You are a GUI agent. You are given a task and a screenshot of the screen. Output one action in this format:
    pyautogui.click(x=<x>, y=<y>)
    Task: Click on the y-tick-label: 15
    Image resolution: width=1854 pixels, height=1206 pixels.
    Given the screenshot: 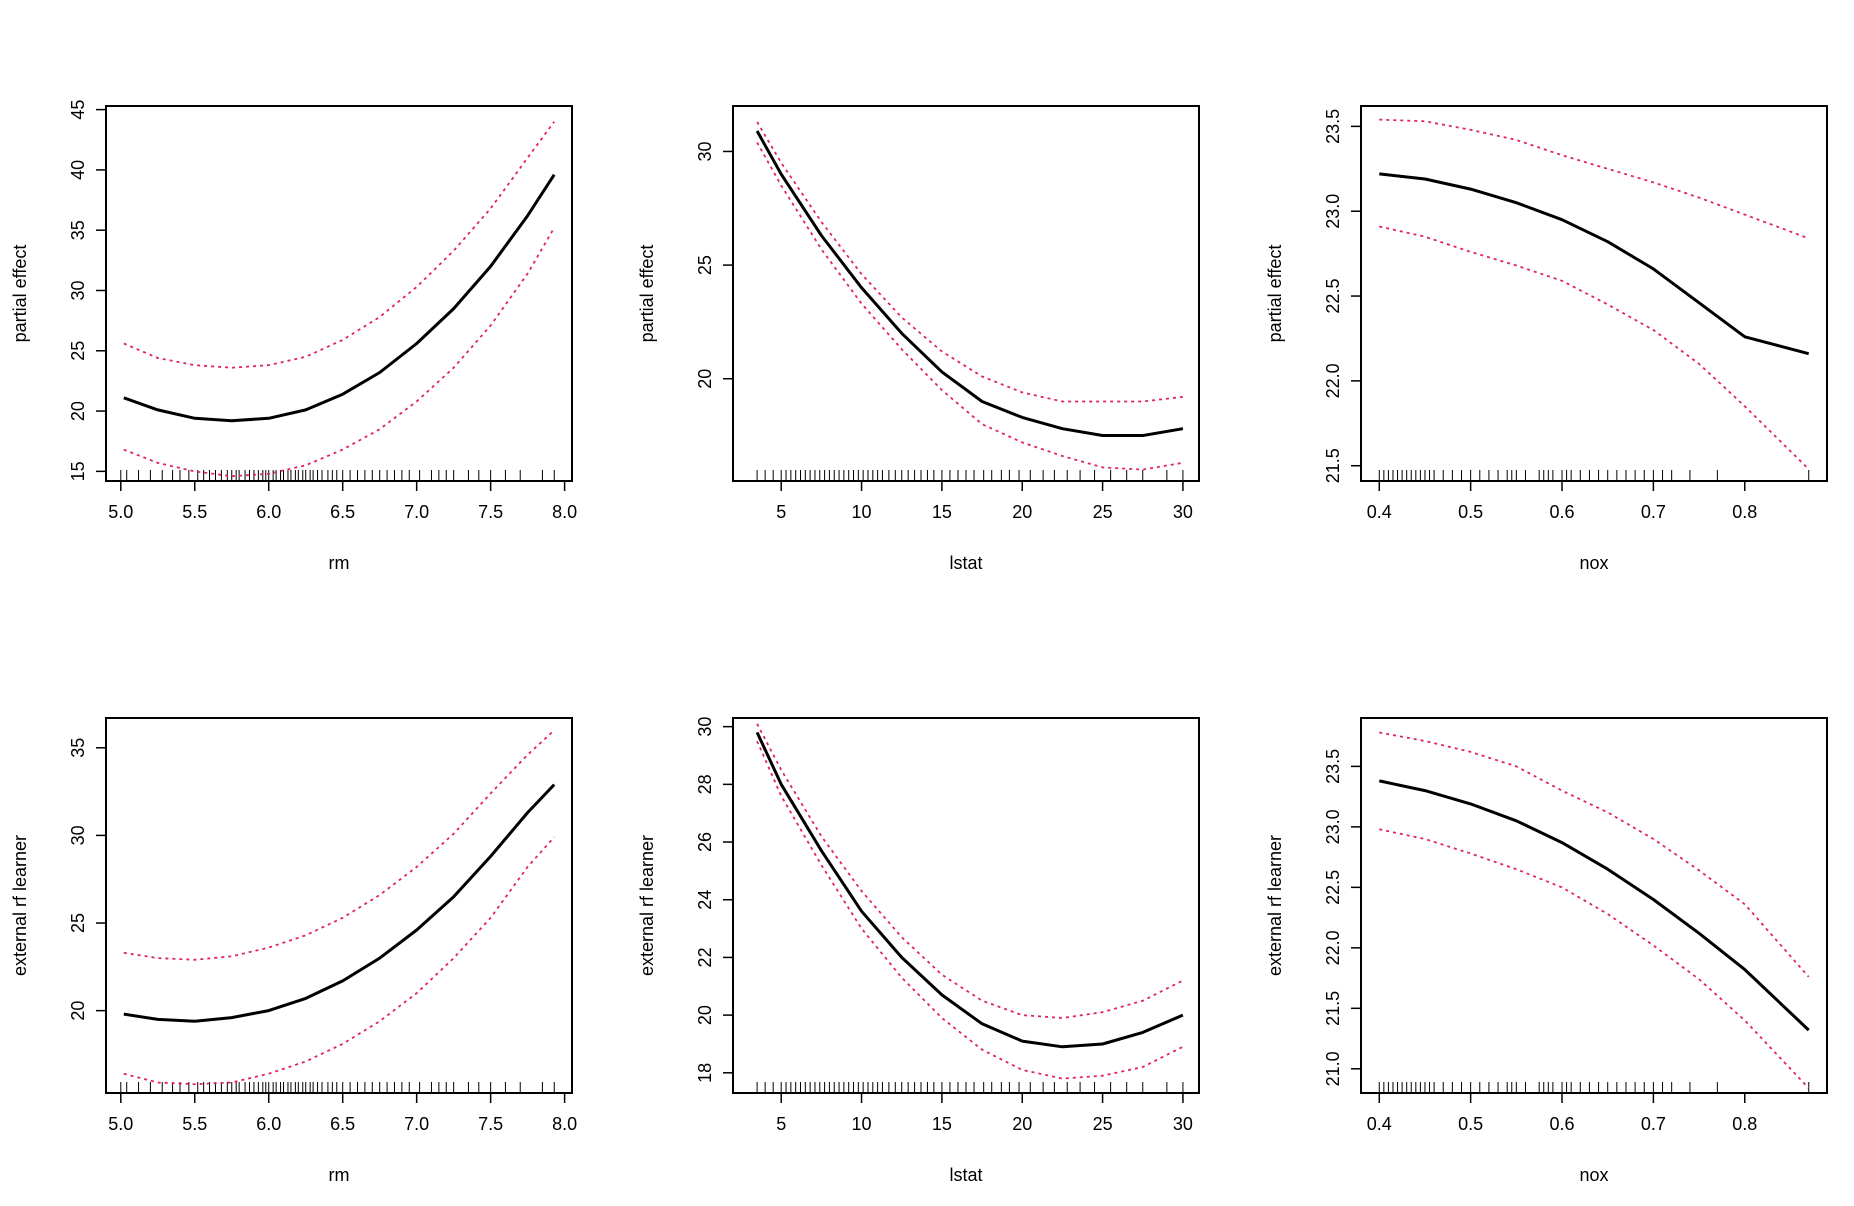 What is the action you would take?
    pyautogui.click(x=78, y=471)
    